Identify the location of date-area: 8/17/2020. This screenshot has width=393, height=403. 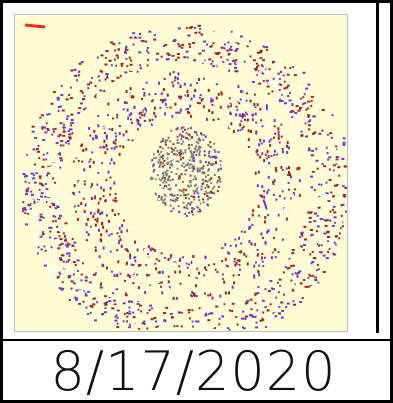
(196, 370).